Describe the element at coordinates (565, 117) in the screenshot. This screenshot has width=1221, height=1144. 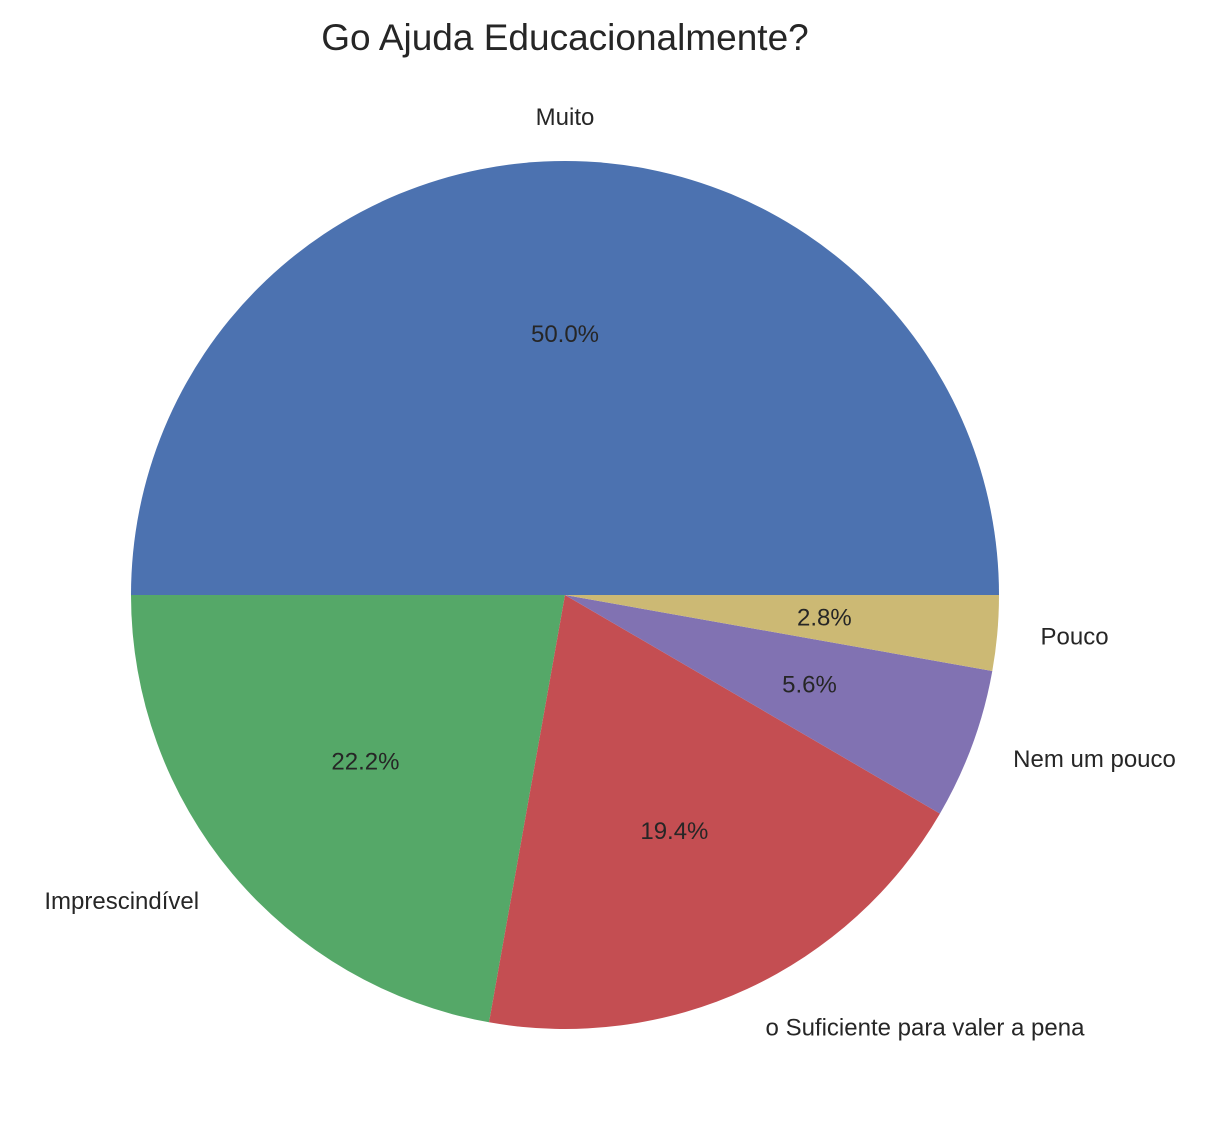
I see `slice-label-muito: Muito` at that location.